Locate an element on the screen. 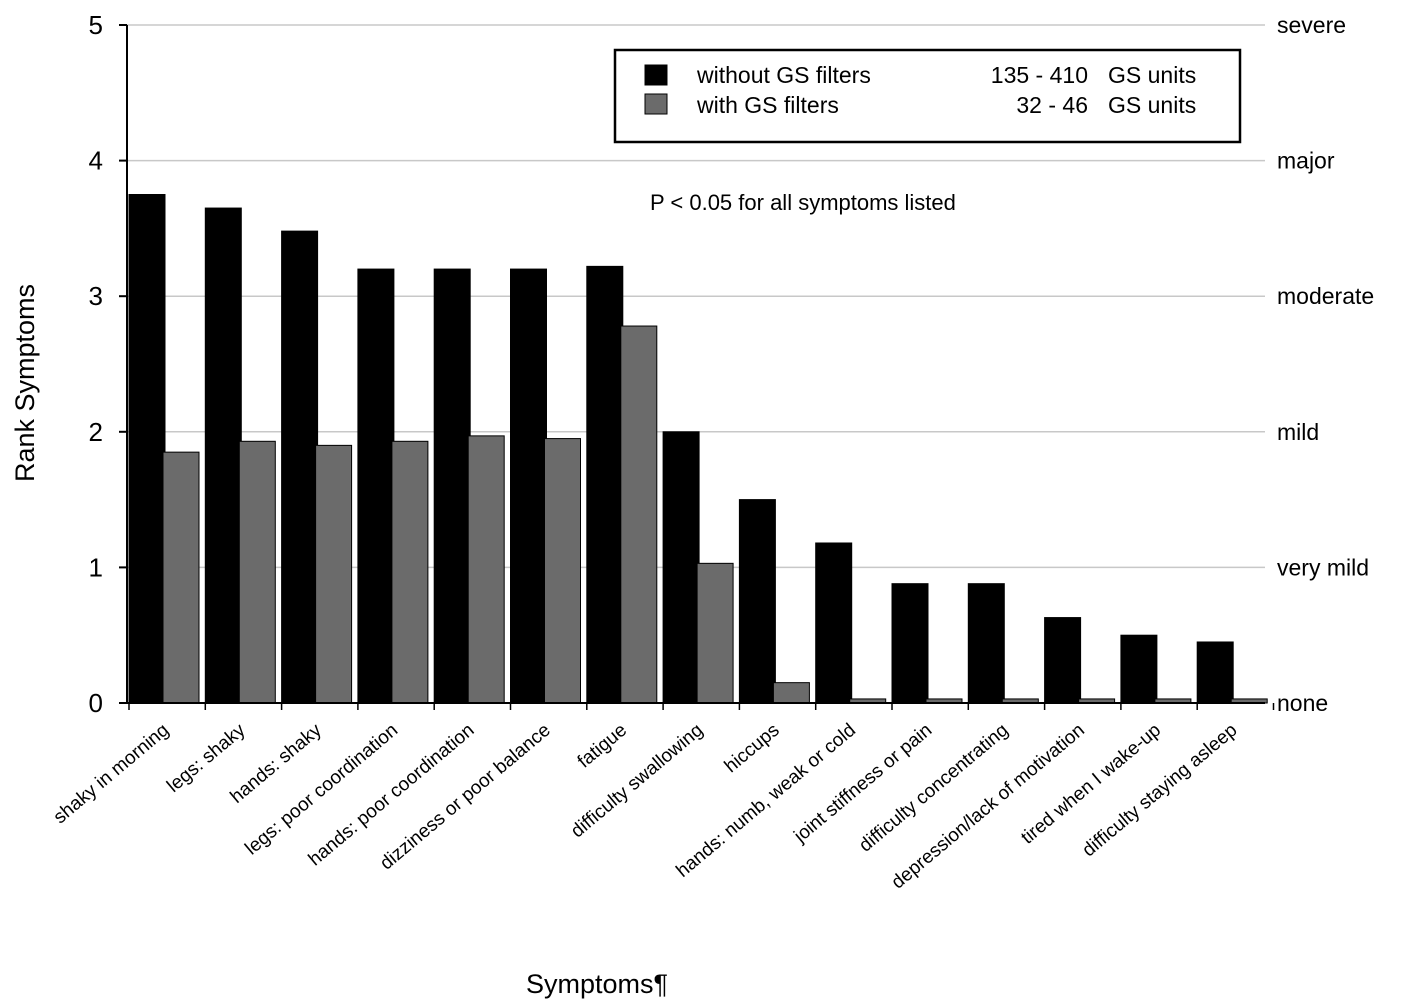  legend-box is located at coordinates (927, 96).